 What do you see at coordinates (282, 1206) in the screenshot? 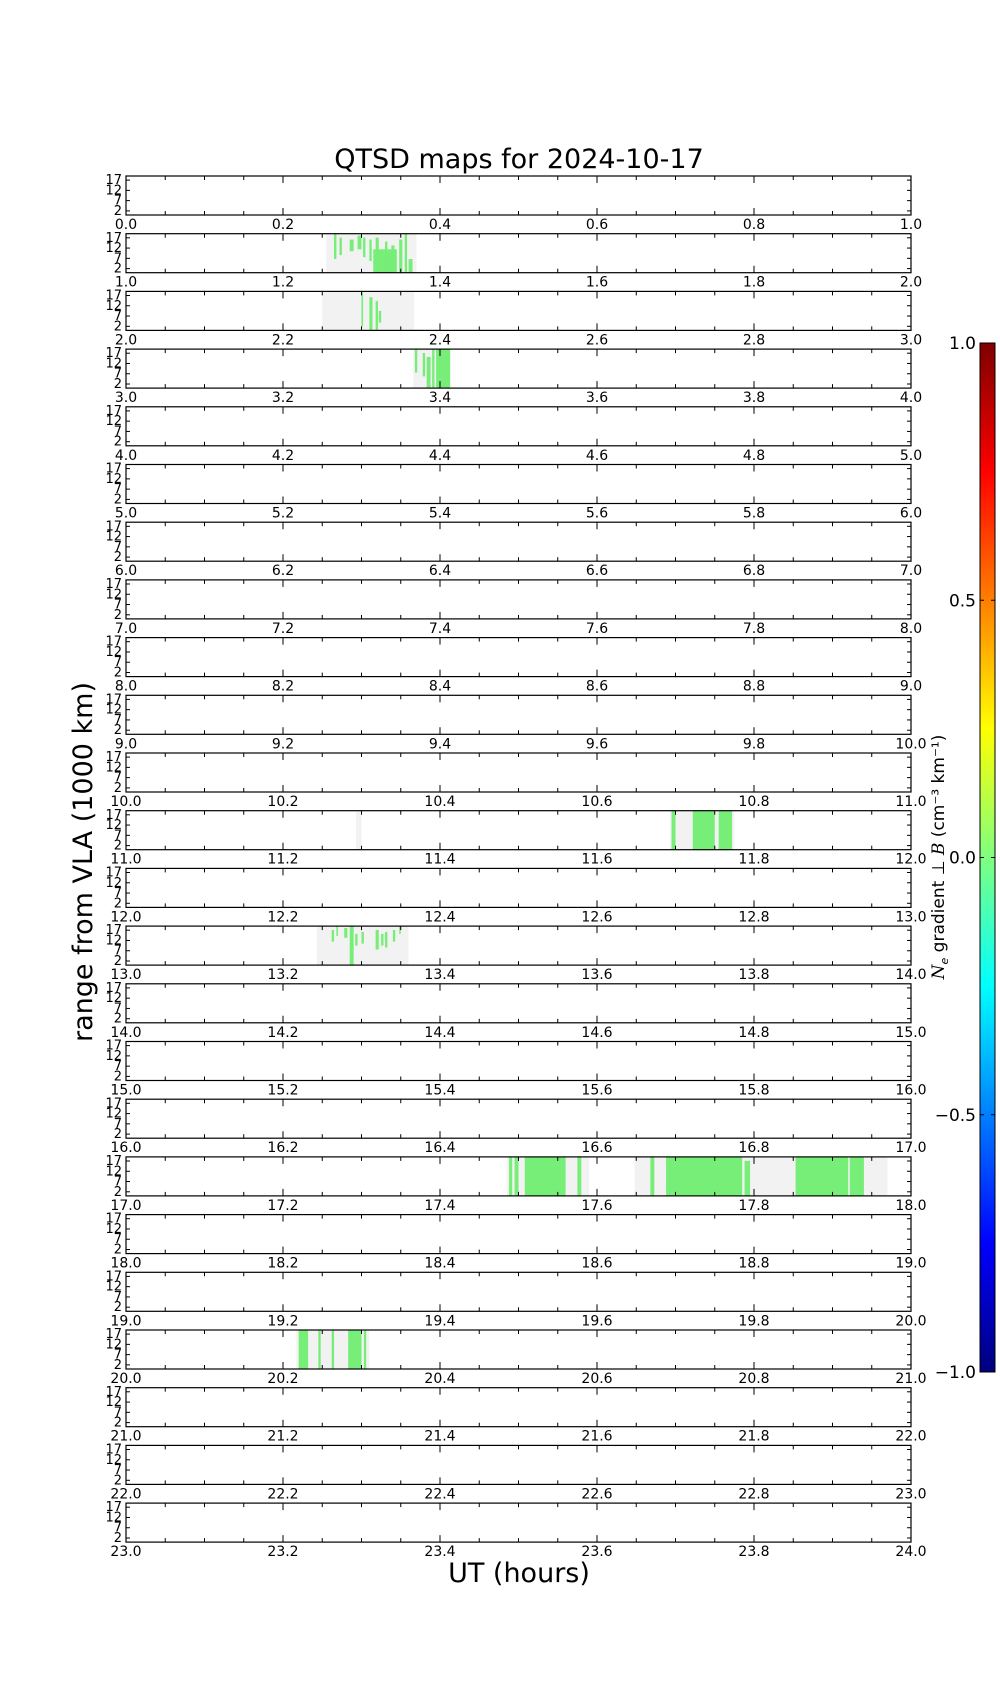
I see `x-tick-label-17-1: 17.2` at bounding box center [282, 1206].